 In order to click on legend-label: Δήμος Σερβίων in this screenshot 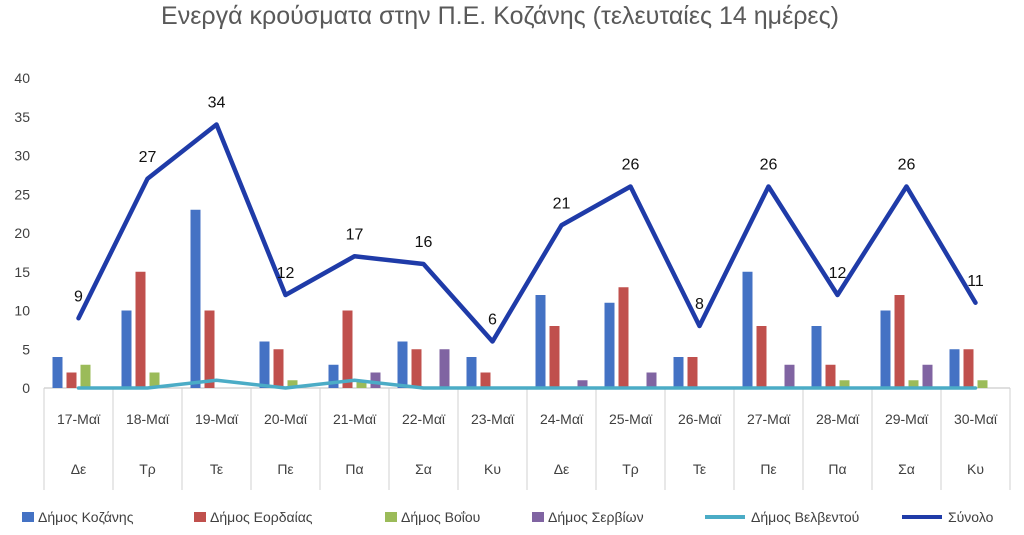, I will do `click(596, 517)`.